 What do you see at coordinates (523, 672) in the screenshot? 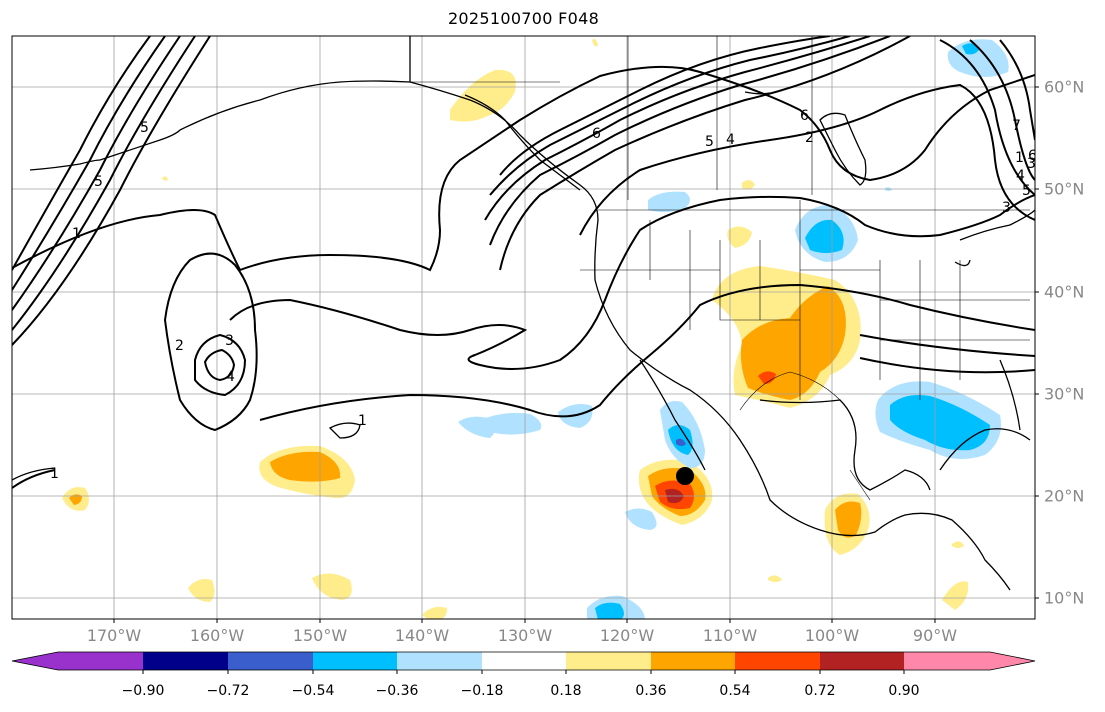
I see `colorbar-ticks` at bounding box center [523, 672].